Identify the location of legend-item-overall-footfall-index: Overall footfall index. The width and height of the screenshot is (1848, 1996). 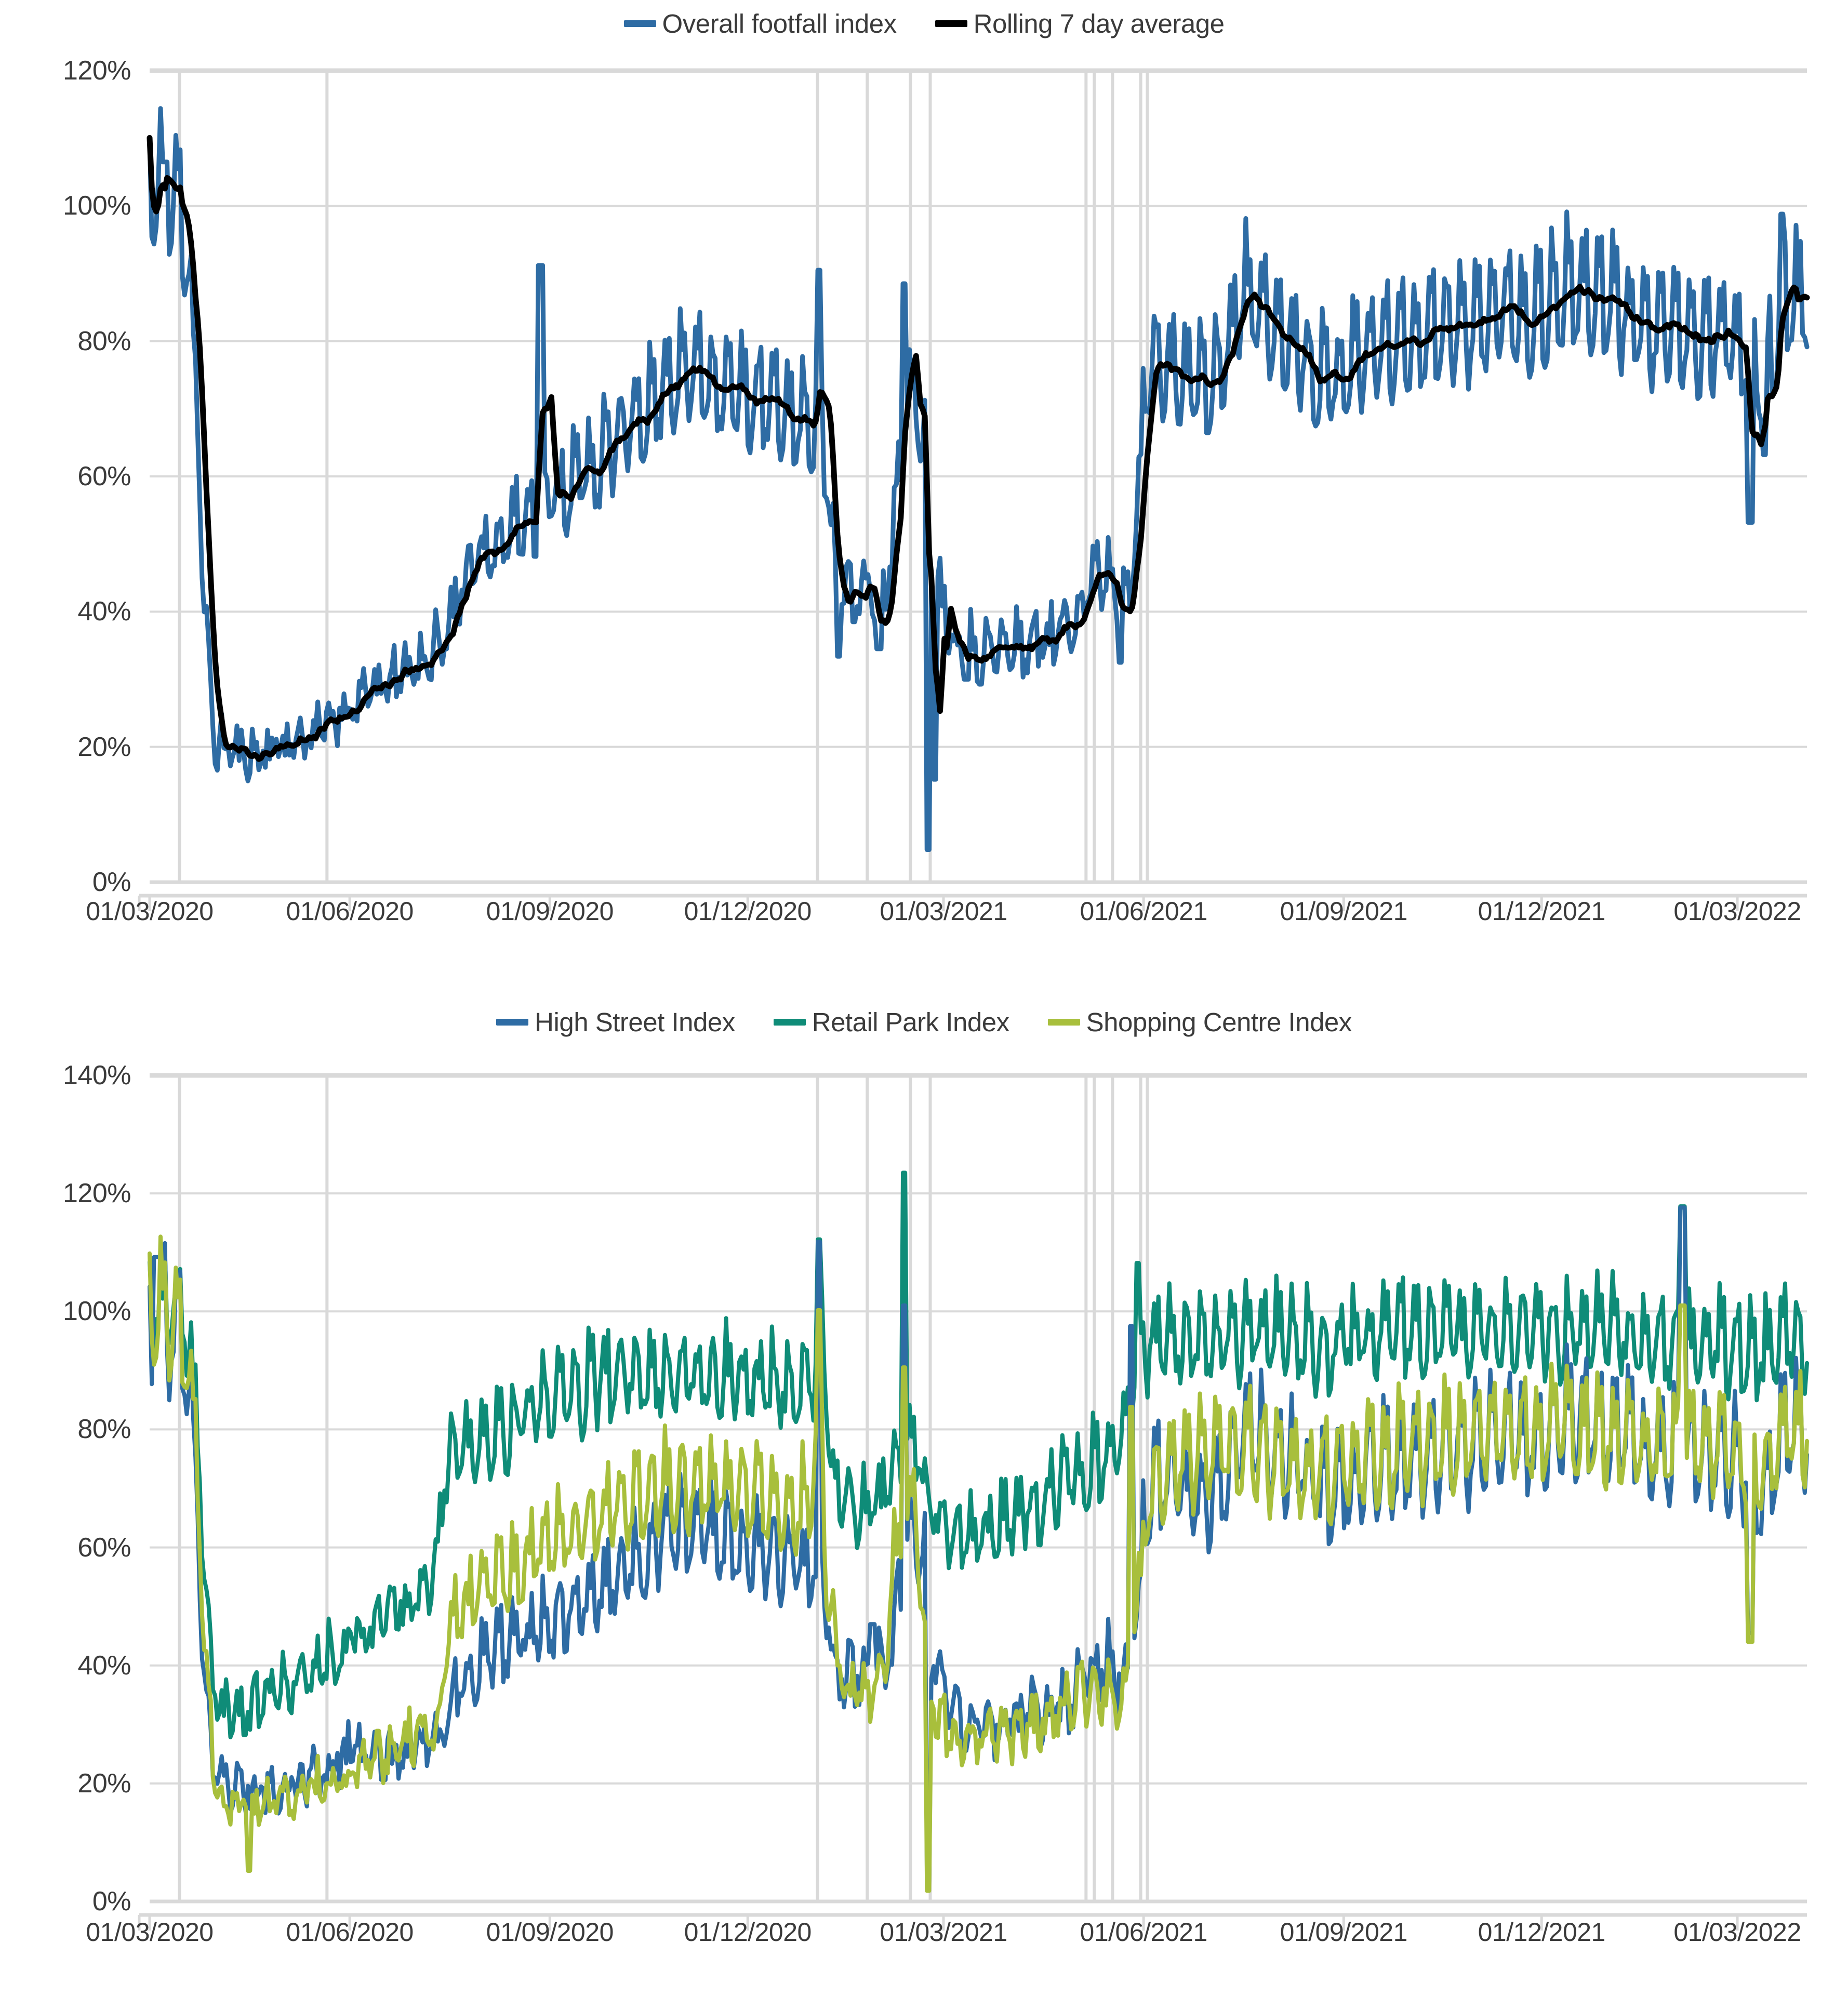
(760, 23).